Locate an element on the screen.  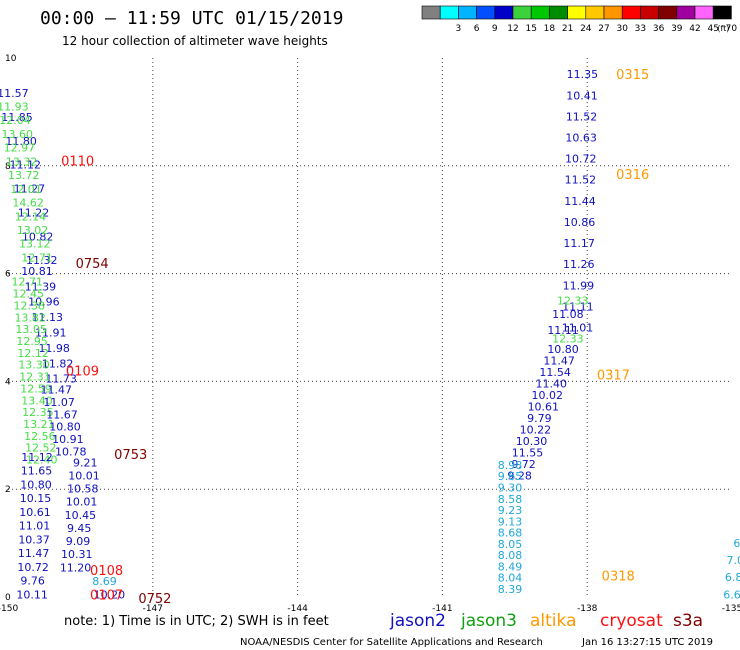
time-label: 0317 is located at coordinates (613, 375).